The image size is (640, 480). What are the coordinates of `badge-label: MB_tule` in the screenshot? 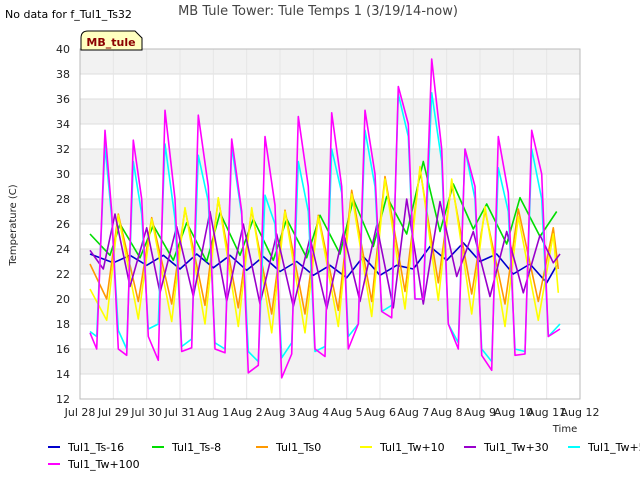 It's located at (110, 42).